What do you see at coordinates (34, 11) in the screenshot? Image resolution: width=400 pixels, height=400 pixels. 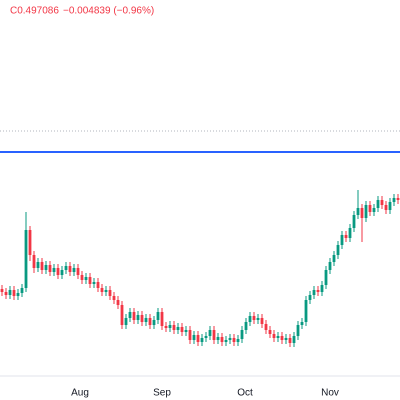 I see `close-value: C0.497086` at bounding box center [34, 11].